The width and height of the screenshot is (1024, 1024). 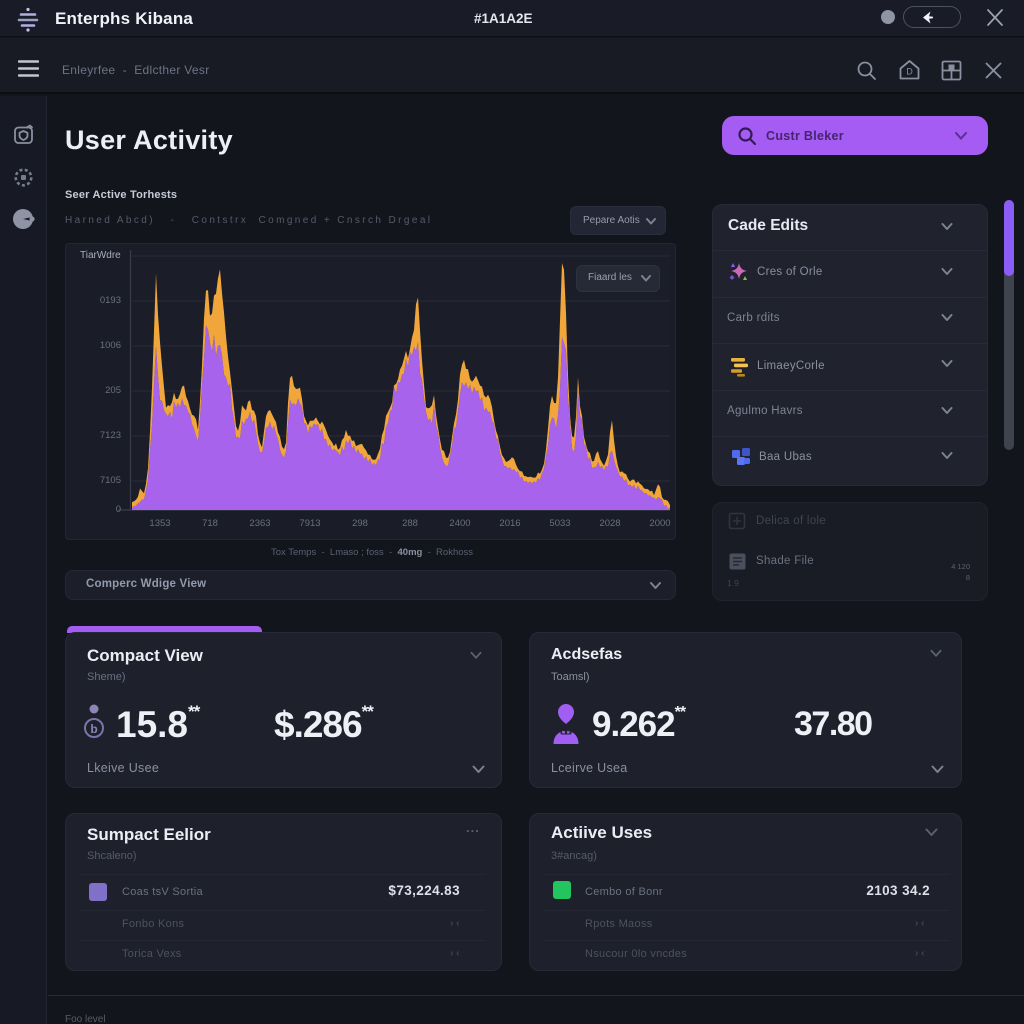 What do you see at coordinates (93, 729) in the screenshot?
I see `svg-text: b` at bounding box center [93, 729].